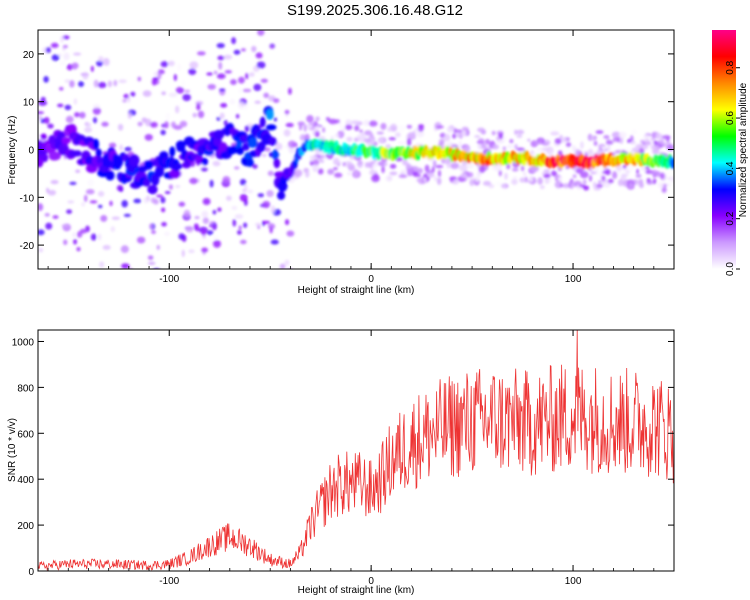  I want to click on spectrogram-y-label: Frequency (Hz), so click(12, 150).